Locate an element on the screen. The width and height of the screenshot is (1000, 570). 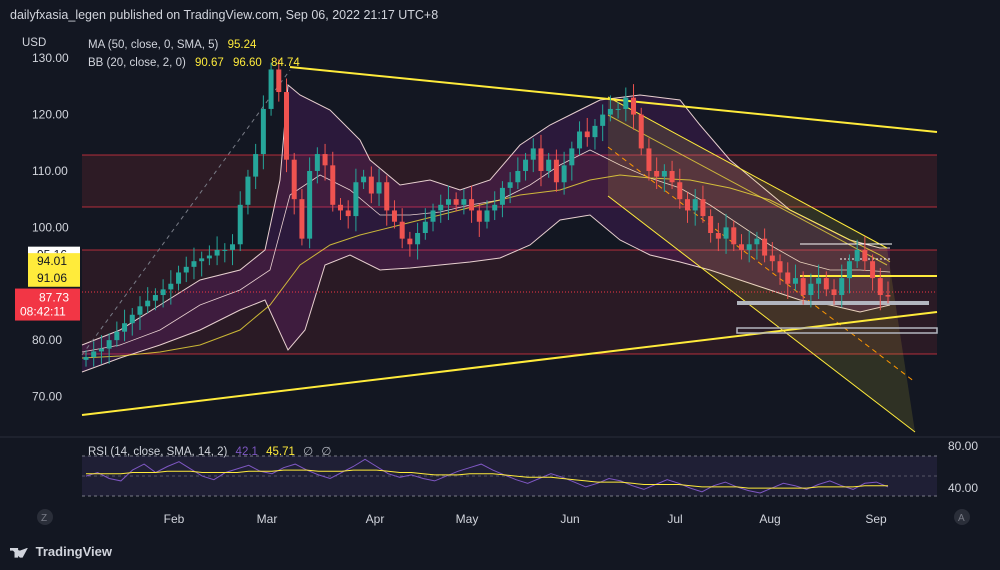
price-badge-1: 94.01 is located at coordinates (52, 261).